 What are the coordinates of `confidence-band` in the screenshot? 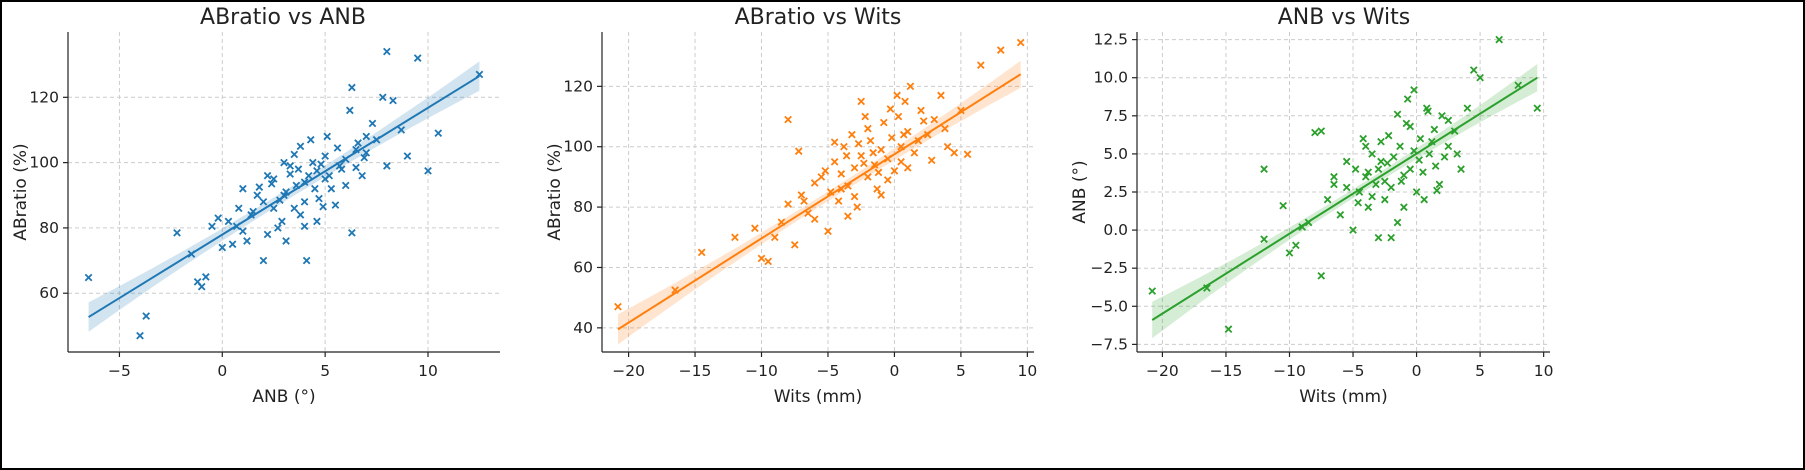 It's located at (1345, 201).